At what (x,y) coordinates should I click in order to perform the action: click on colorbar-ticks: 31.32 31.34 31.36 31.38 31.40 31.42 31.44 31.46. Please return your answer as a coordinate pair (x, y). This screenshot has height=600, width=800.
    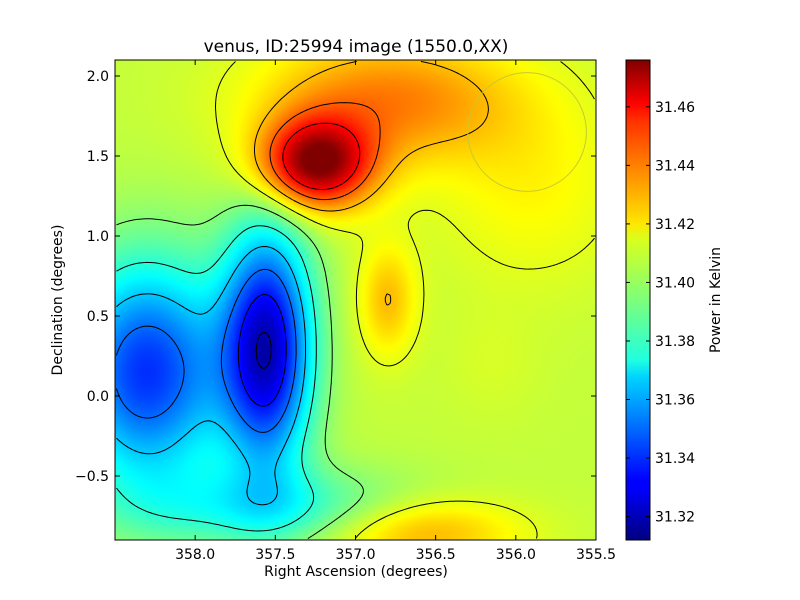
    Looking at the image, I should click on (660, 313).